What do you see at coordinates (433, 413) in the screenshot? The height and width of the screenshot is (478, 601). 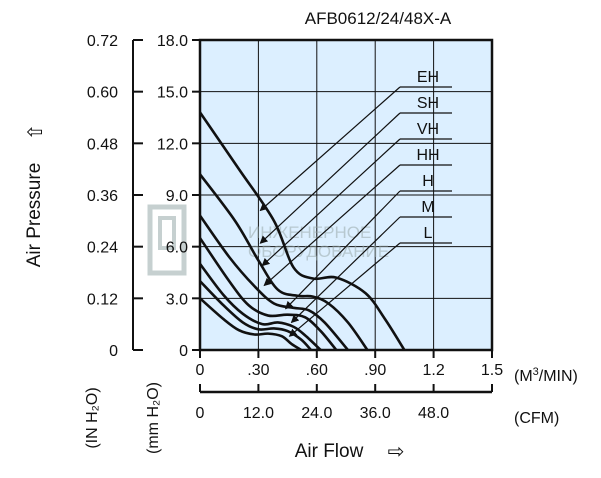 I see `x-bottom-tick-label: 48.0` at bounding box center [433, 413].